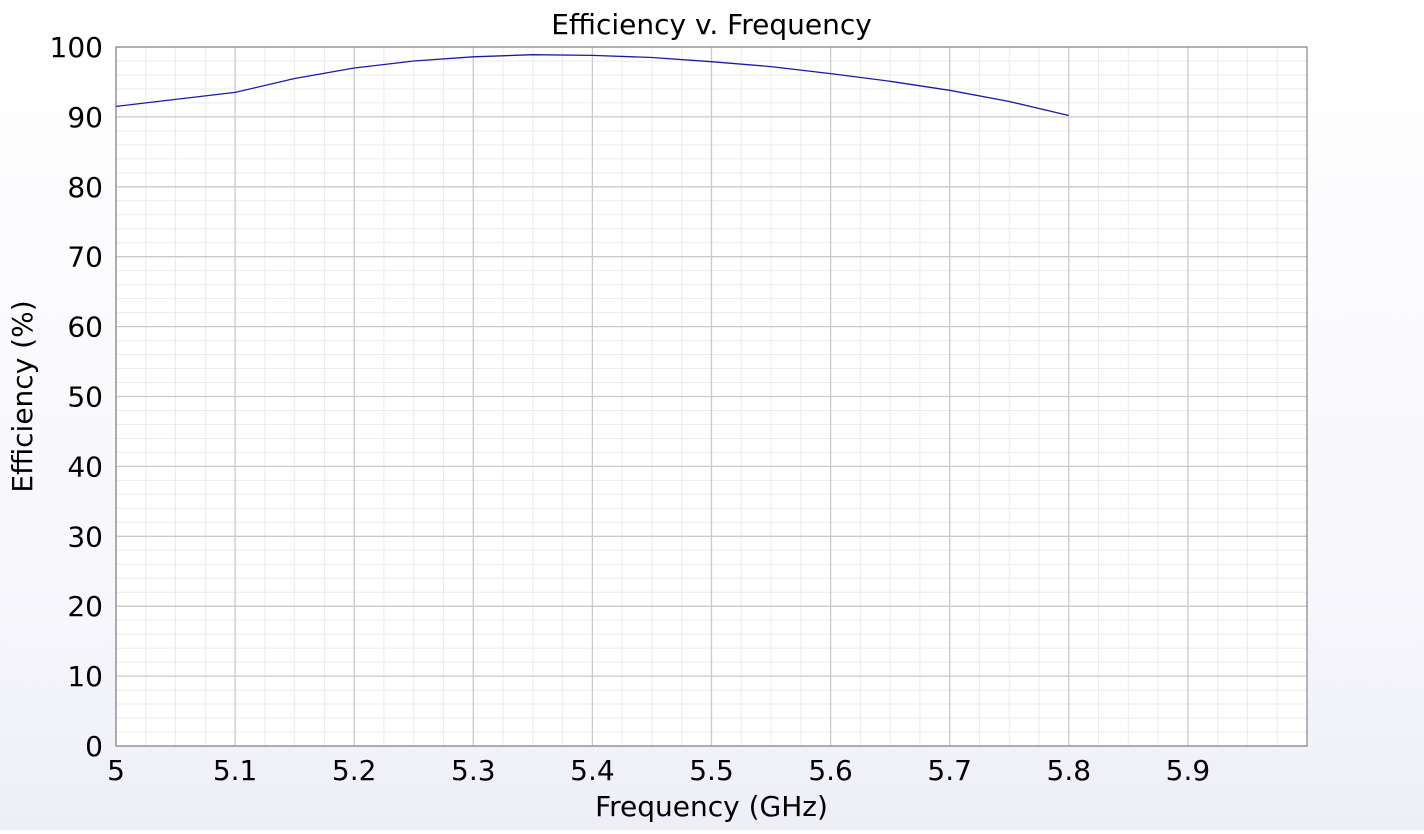  What do you see at coordinates (1188, 770) in the screenshot?
I see `x-tick-label: 5.9` at bounding box center [1188, 770].